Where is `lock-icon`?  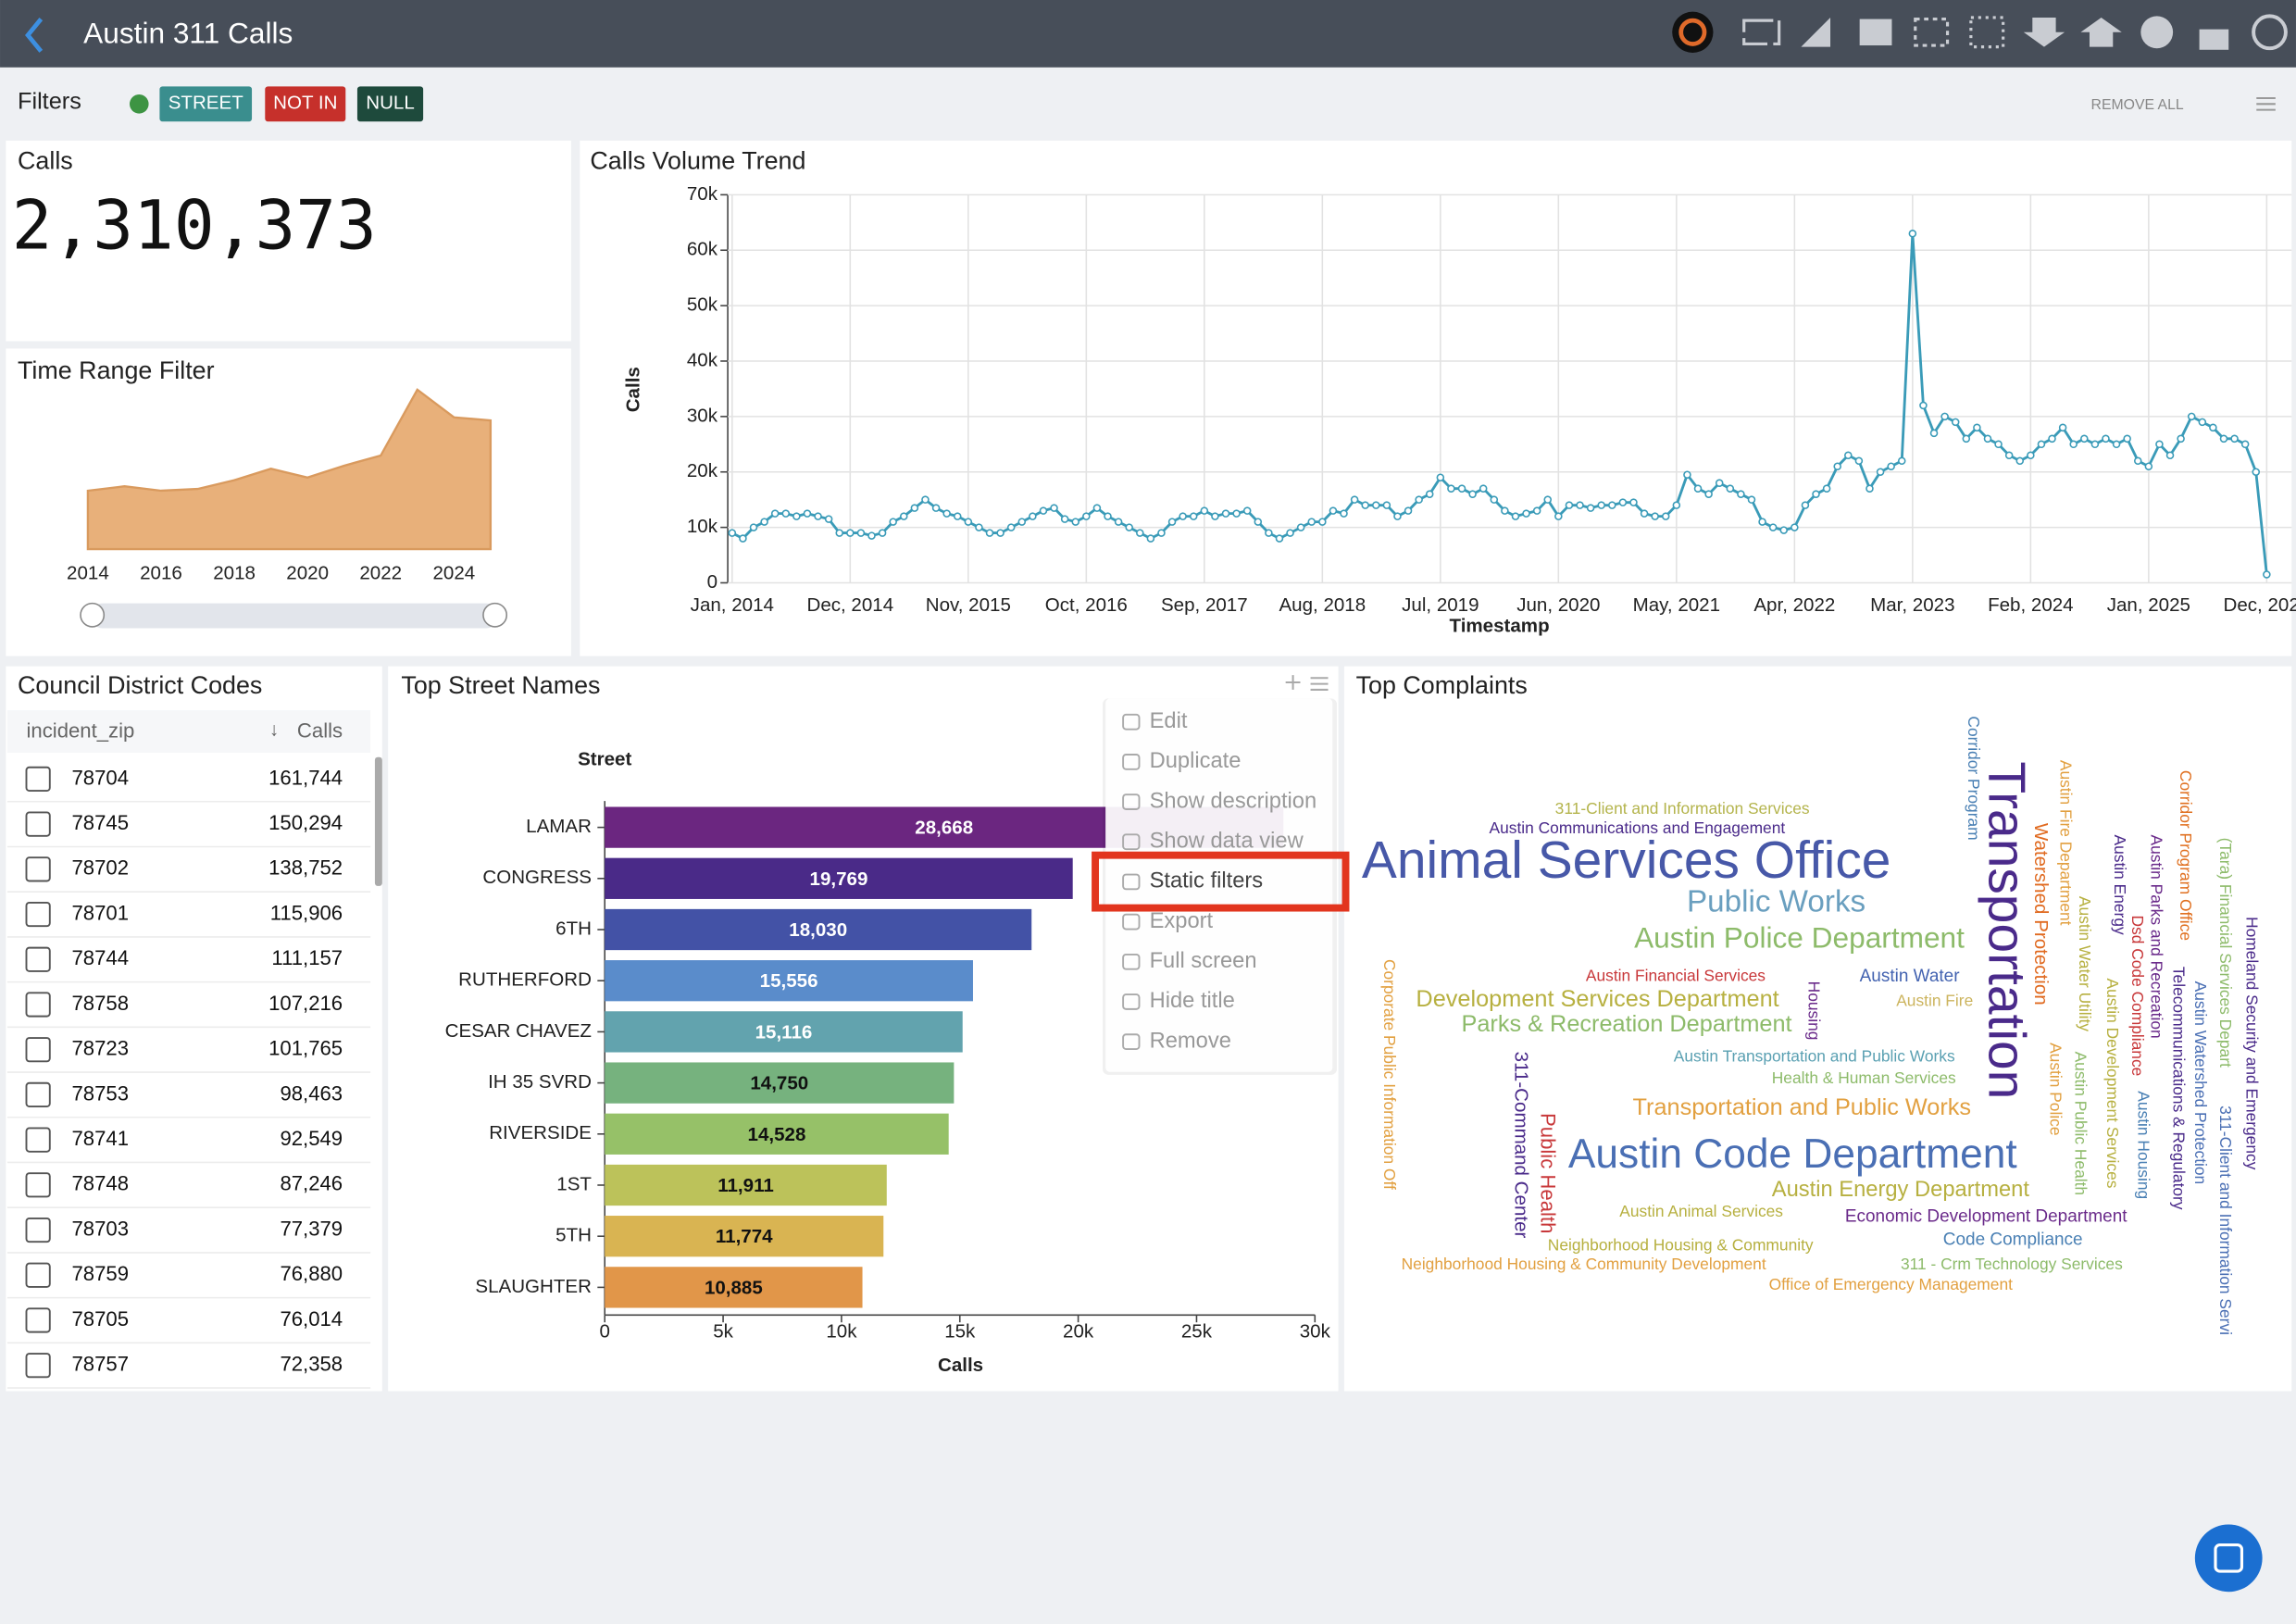 lock-icon is located at coordinates (2214, 39).